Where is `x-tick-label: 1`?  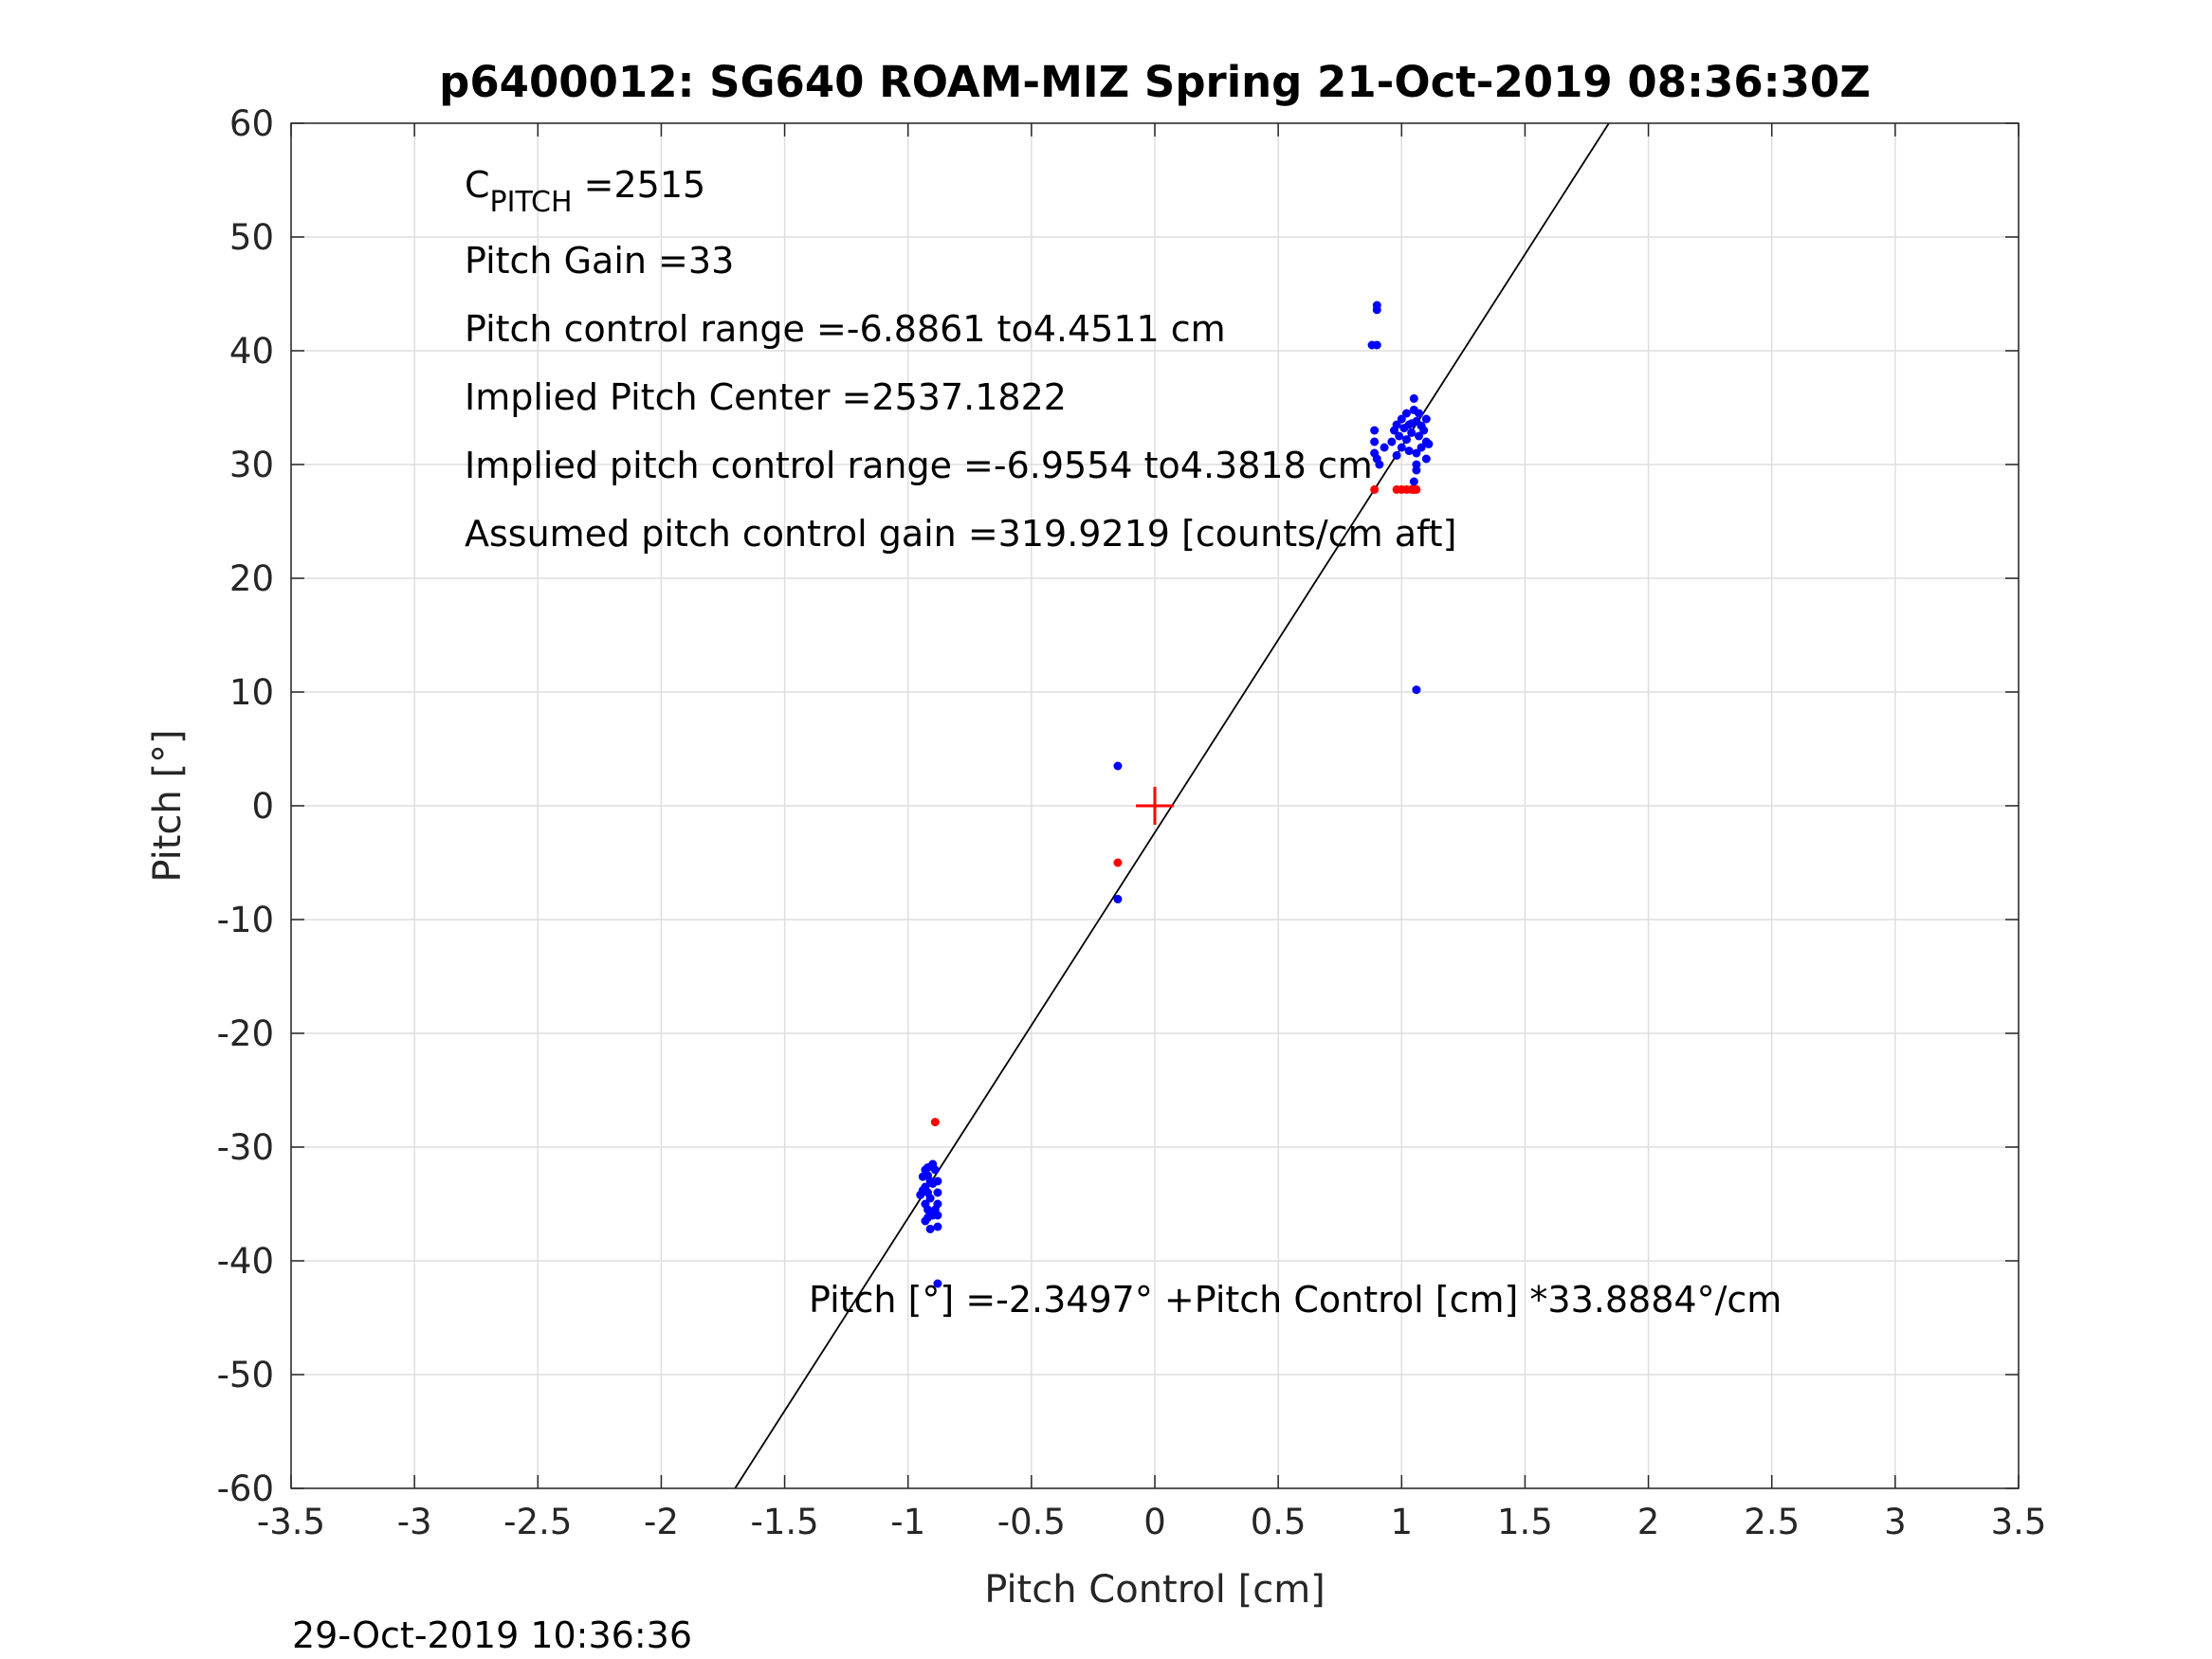 x-tick-label: 1 is located at coordinates (1402, 1522).